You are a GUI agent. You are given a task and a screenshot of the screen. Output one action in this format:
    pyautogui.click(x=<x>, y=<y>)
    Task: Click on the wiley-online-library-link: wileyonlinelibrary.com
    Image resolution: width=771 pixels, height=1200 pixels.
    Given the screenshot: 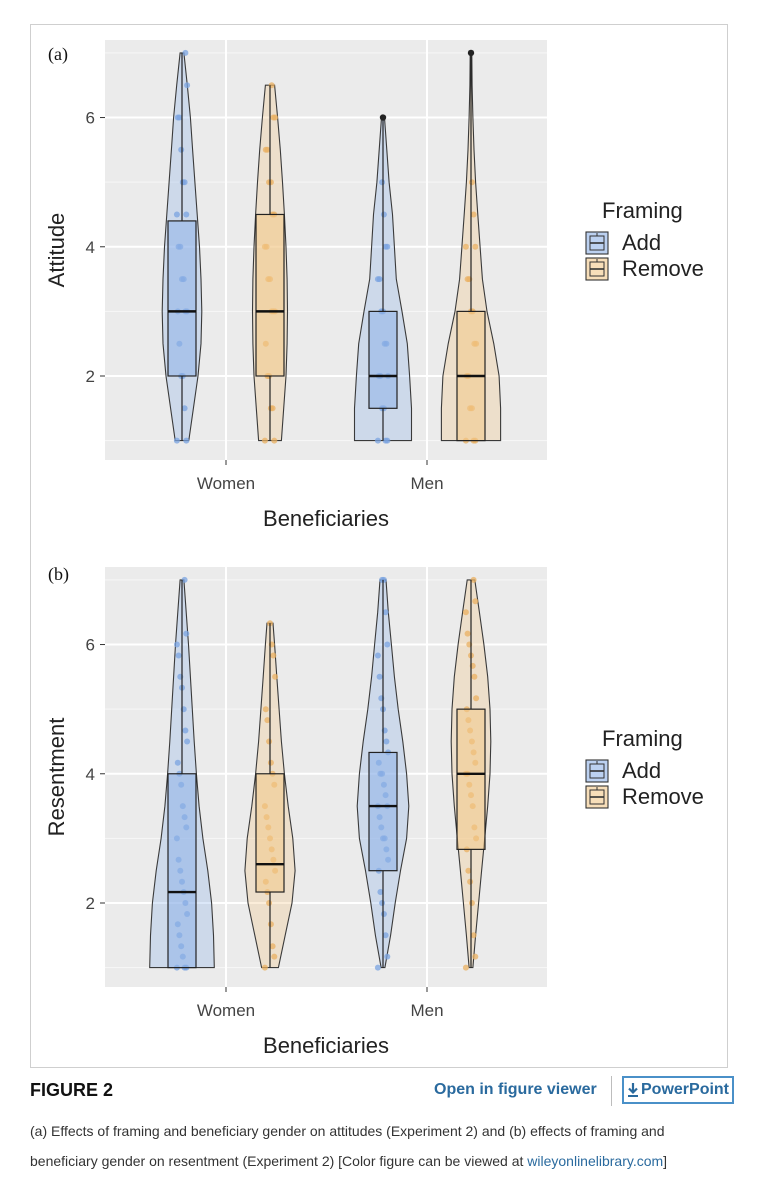 What is the action you would take?
    pyautogui.click(x=595, y=1161)
    